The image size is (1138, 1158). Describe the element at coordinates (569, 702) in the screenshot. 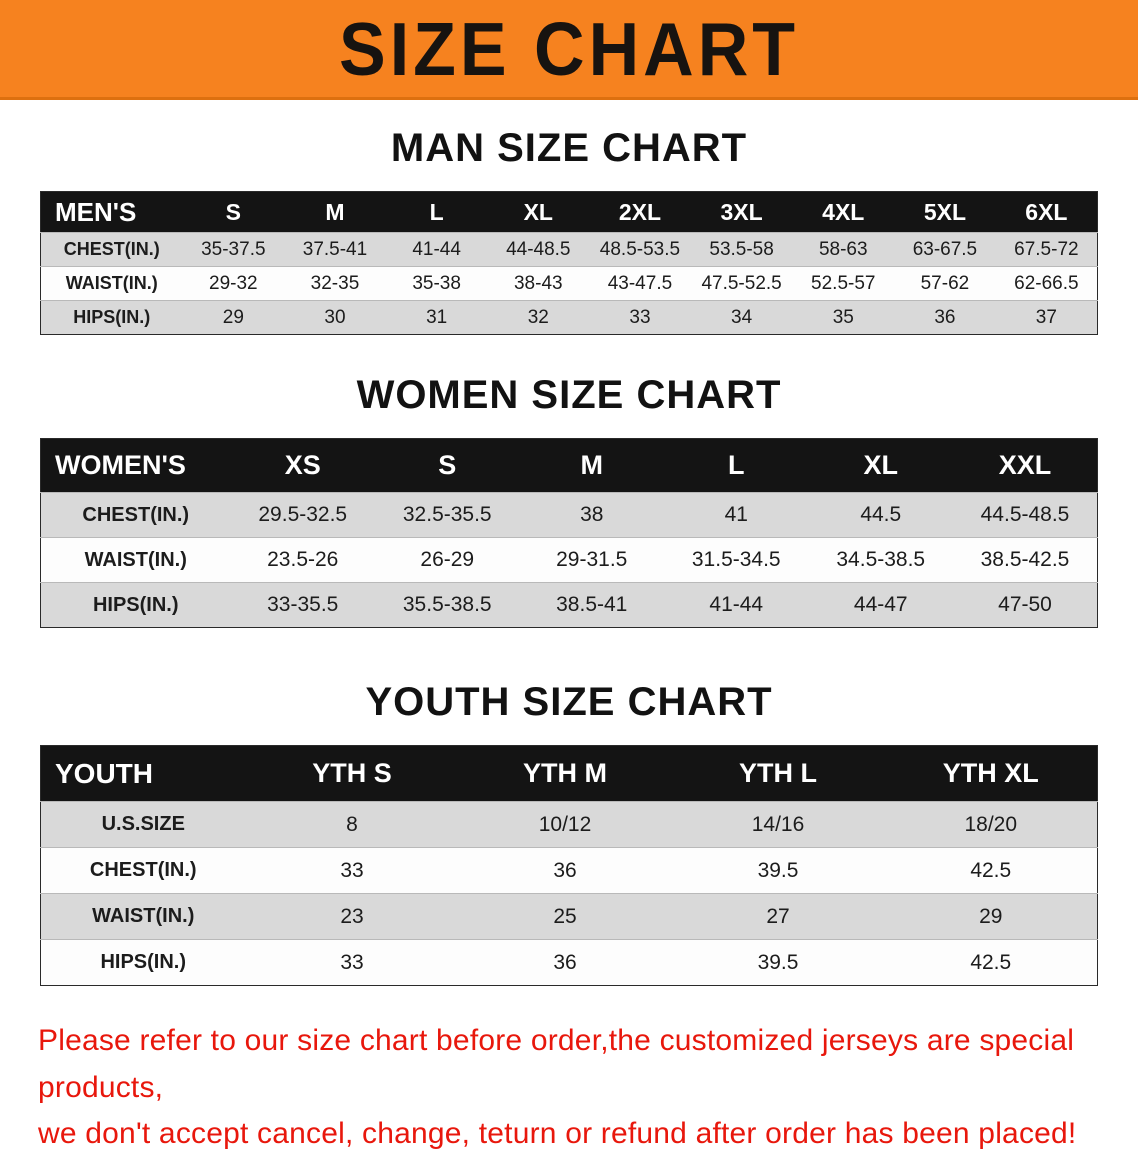

I see `youth-section-heading: YOUTH SIZE CHART` at that location.